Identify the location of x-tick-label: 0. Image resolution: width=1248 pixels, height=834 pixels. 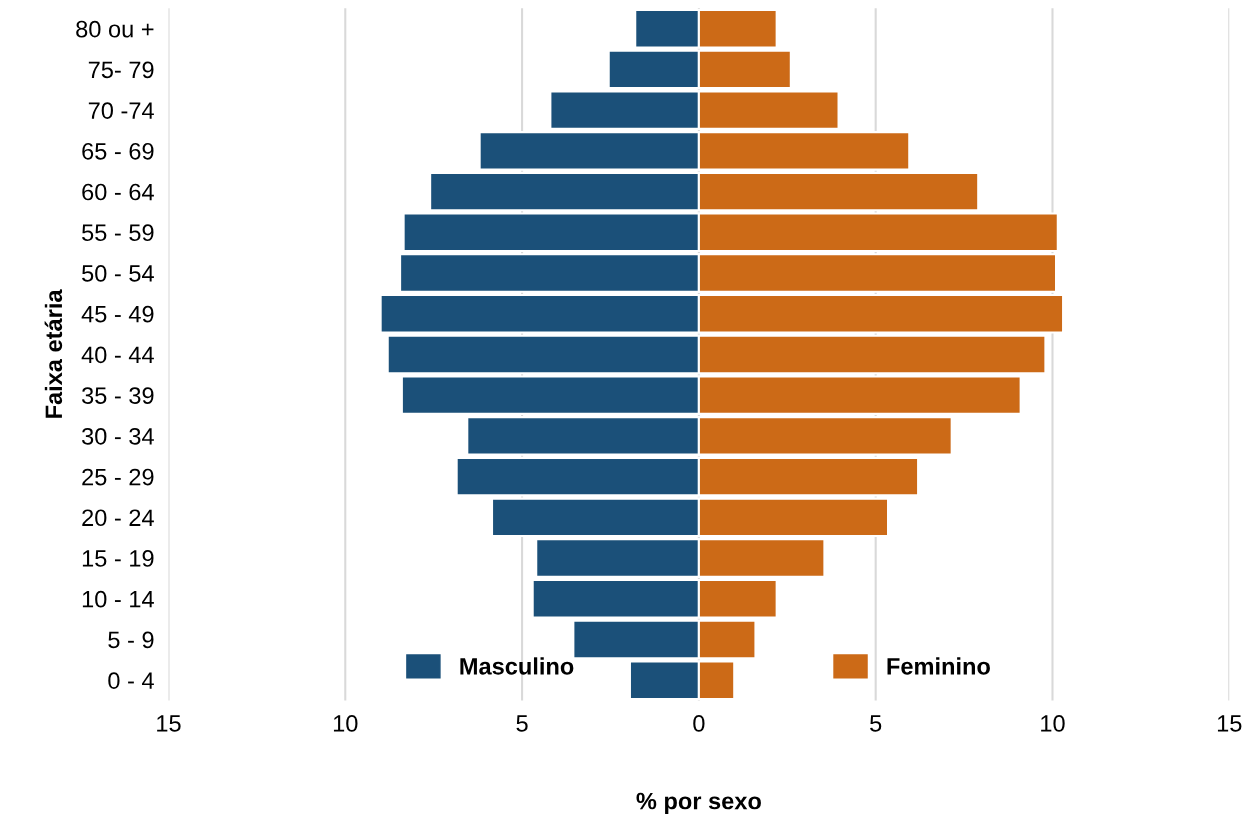
(699, 723).